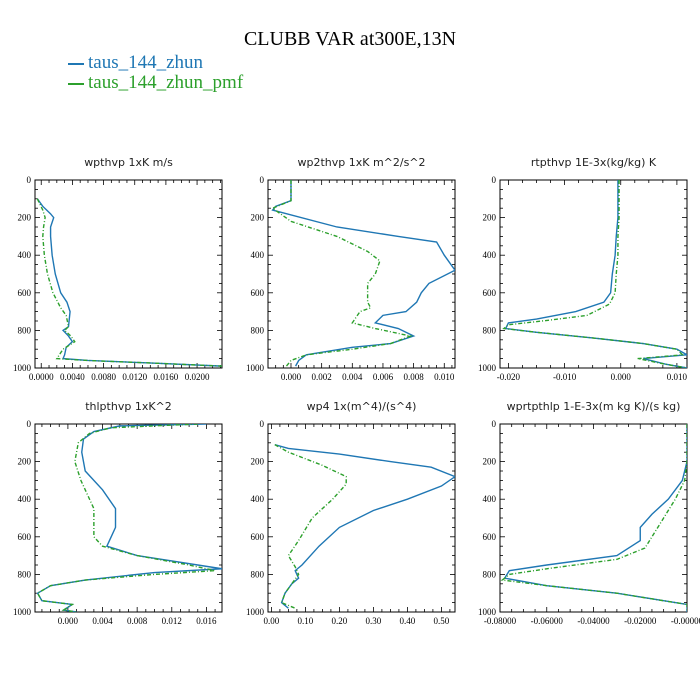 This screenshot has height=700, width=700. I want to click on figure-title: CLUBB VAR at300E,13N, so click(350, 39).